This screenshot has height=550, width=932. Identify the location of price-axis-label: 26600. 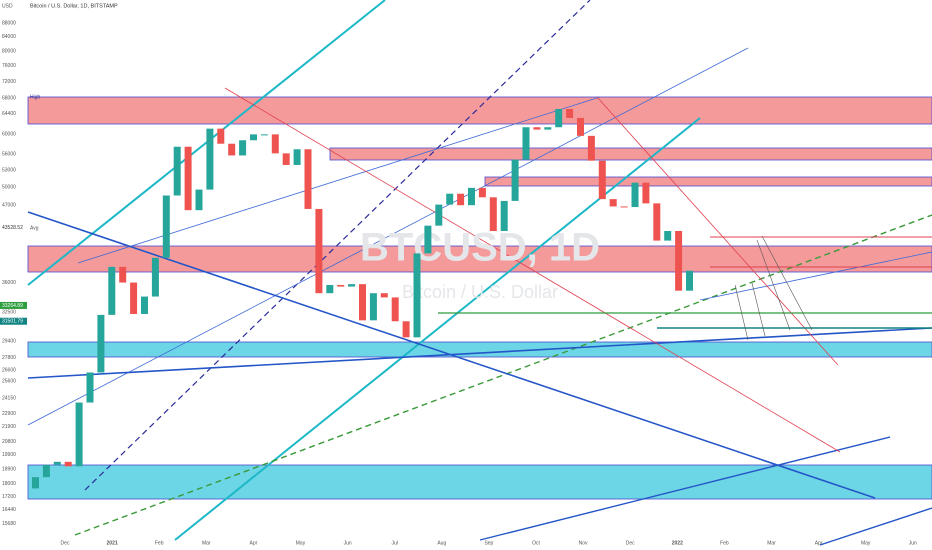
(9, 371).